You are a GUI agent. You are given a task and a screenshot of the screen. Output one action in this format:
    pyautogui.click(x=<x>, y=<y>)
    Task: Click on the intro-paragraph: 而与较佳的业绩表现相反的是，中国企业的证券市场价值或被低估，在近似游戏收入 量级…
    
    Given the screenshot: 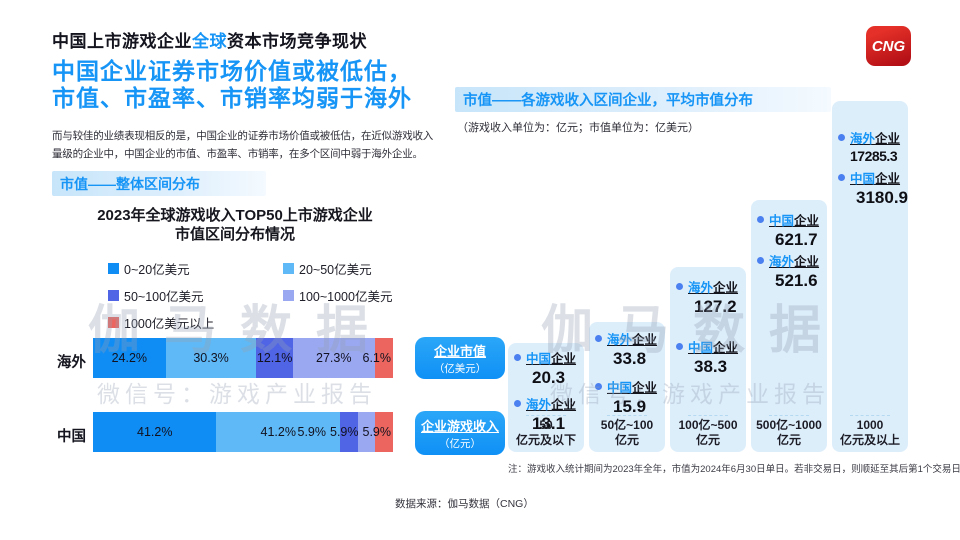 What is the action you would take?
    pyautogui.click(x=242, y=145)
    